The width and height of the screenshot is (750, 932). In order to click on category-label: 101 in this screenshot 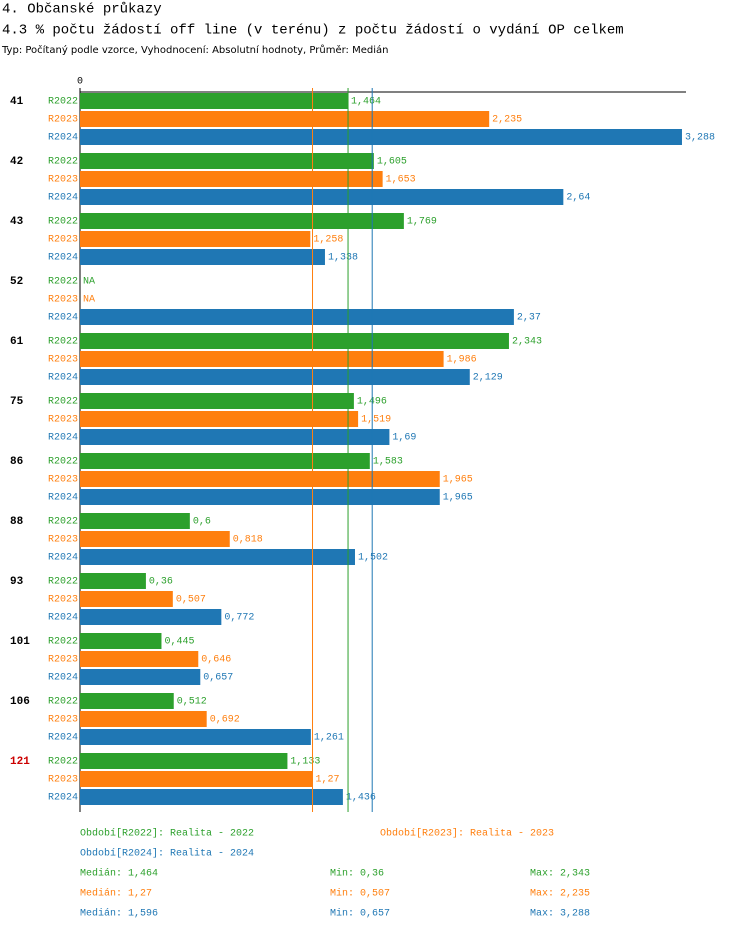, I will do `click(20, 642)`.